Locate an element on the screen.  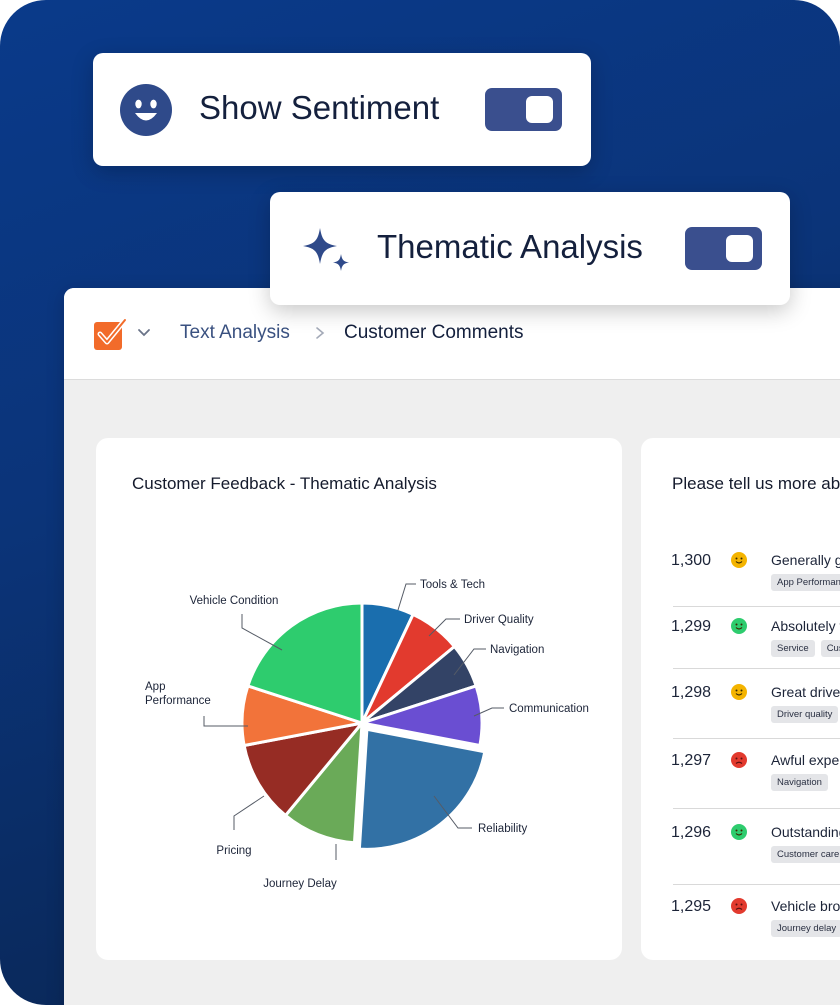
thematic-analysis-toggle is located at coordinates (723, 248).